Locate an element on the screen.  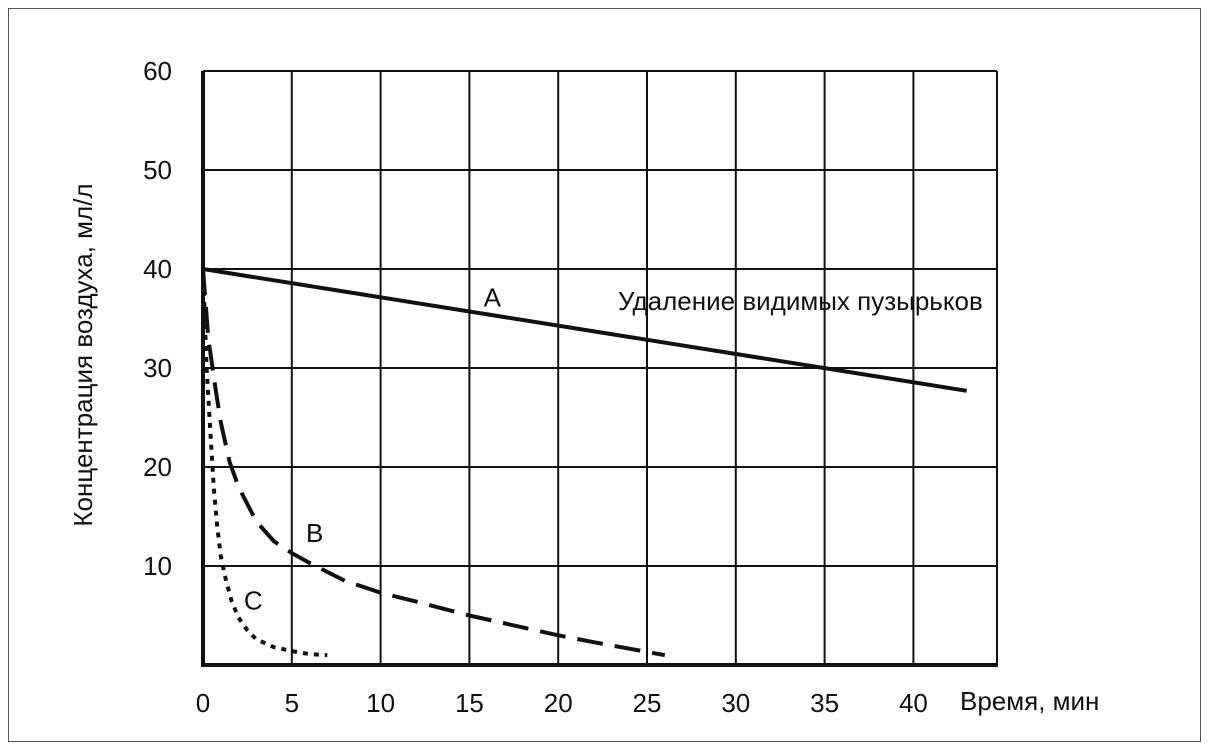
series-label-a: A is located at coordinates (493, 298).